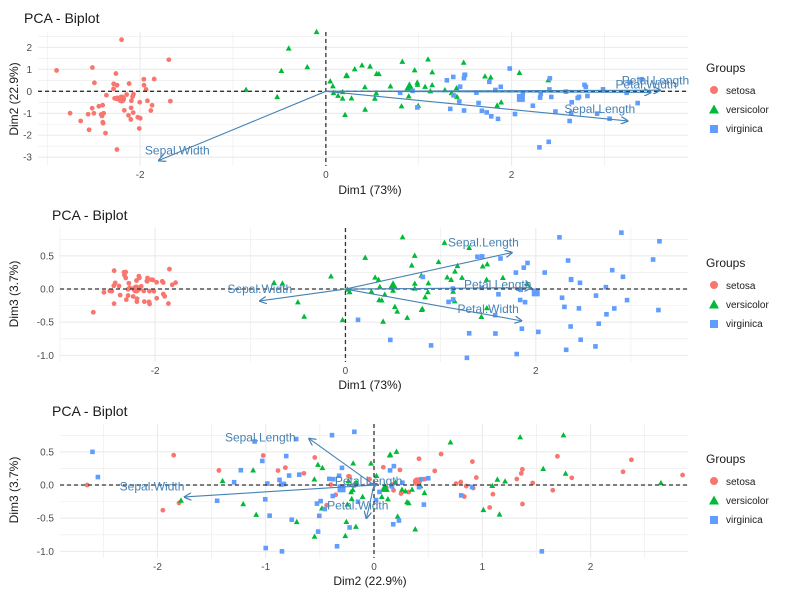 Image resolution: width=800 pixels, height=600 pixels. I want to click on panel-1-arrow-label-sepal-length: Sepal.Length, so click(599, 109).